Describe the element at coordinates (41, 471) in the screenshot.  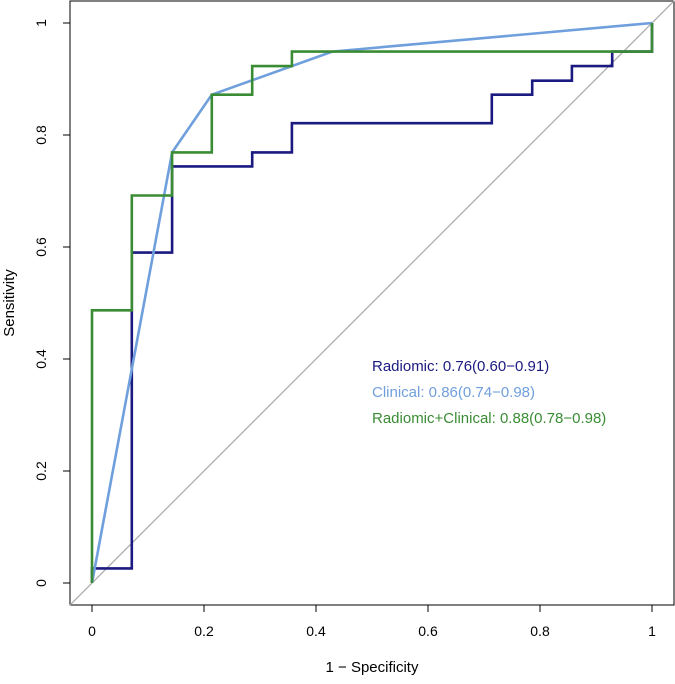
I see `y-tick-label: 0.2` at that location.